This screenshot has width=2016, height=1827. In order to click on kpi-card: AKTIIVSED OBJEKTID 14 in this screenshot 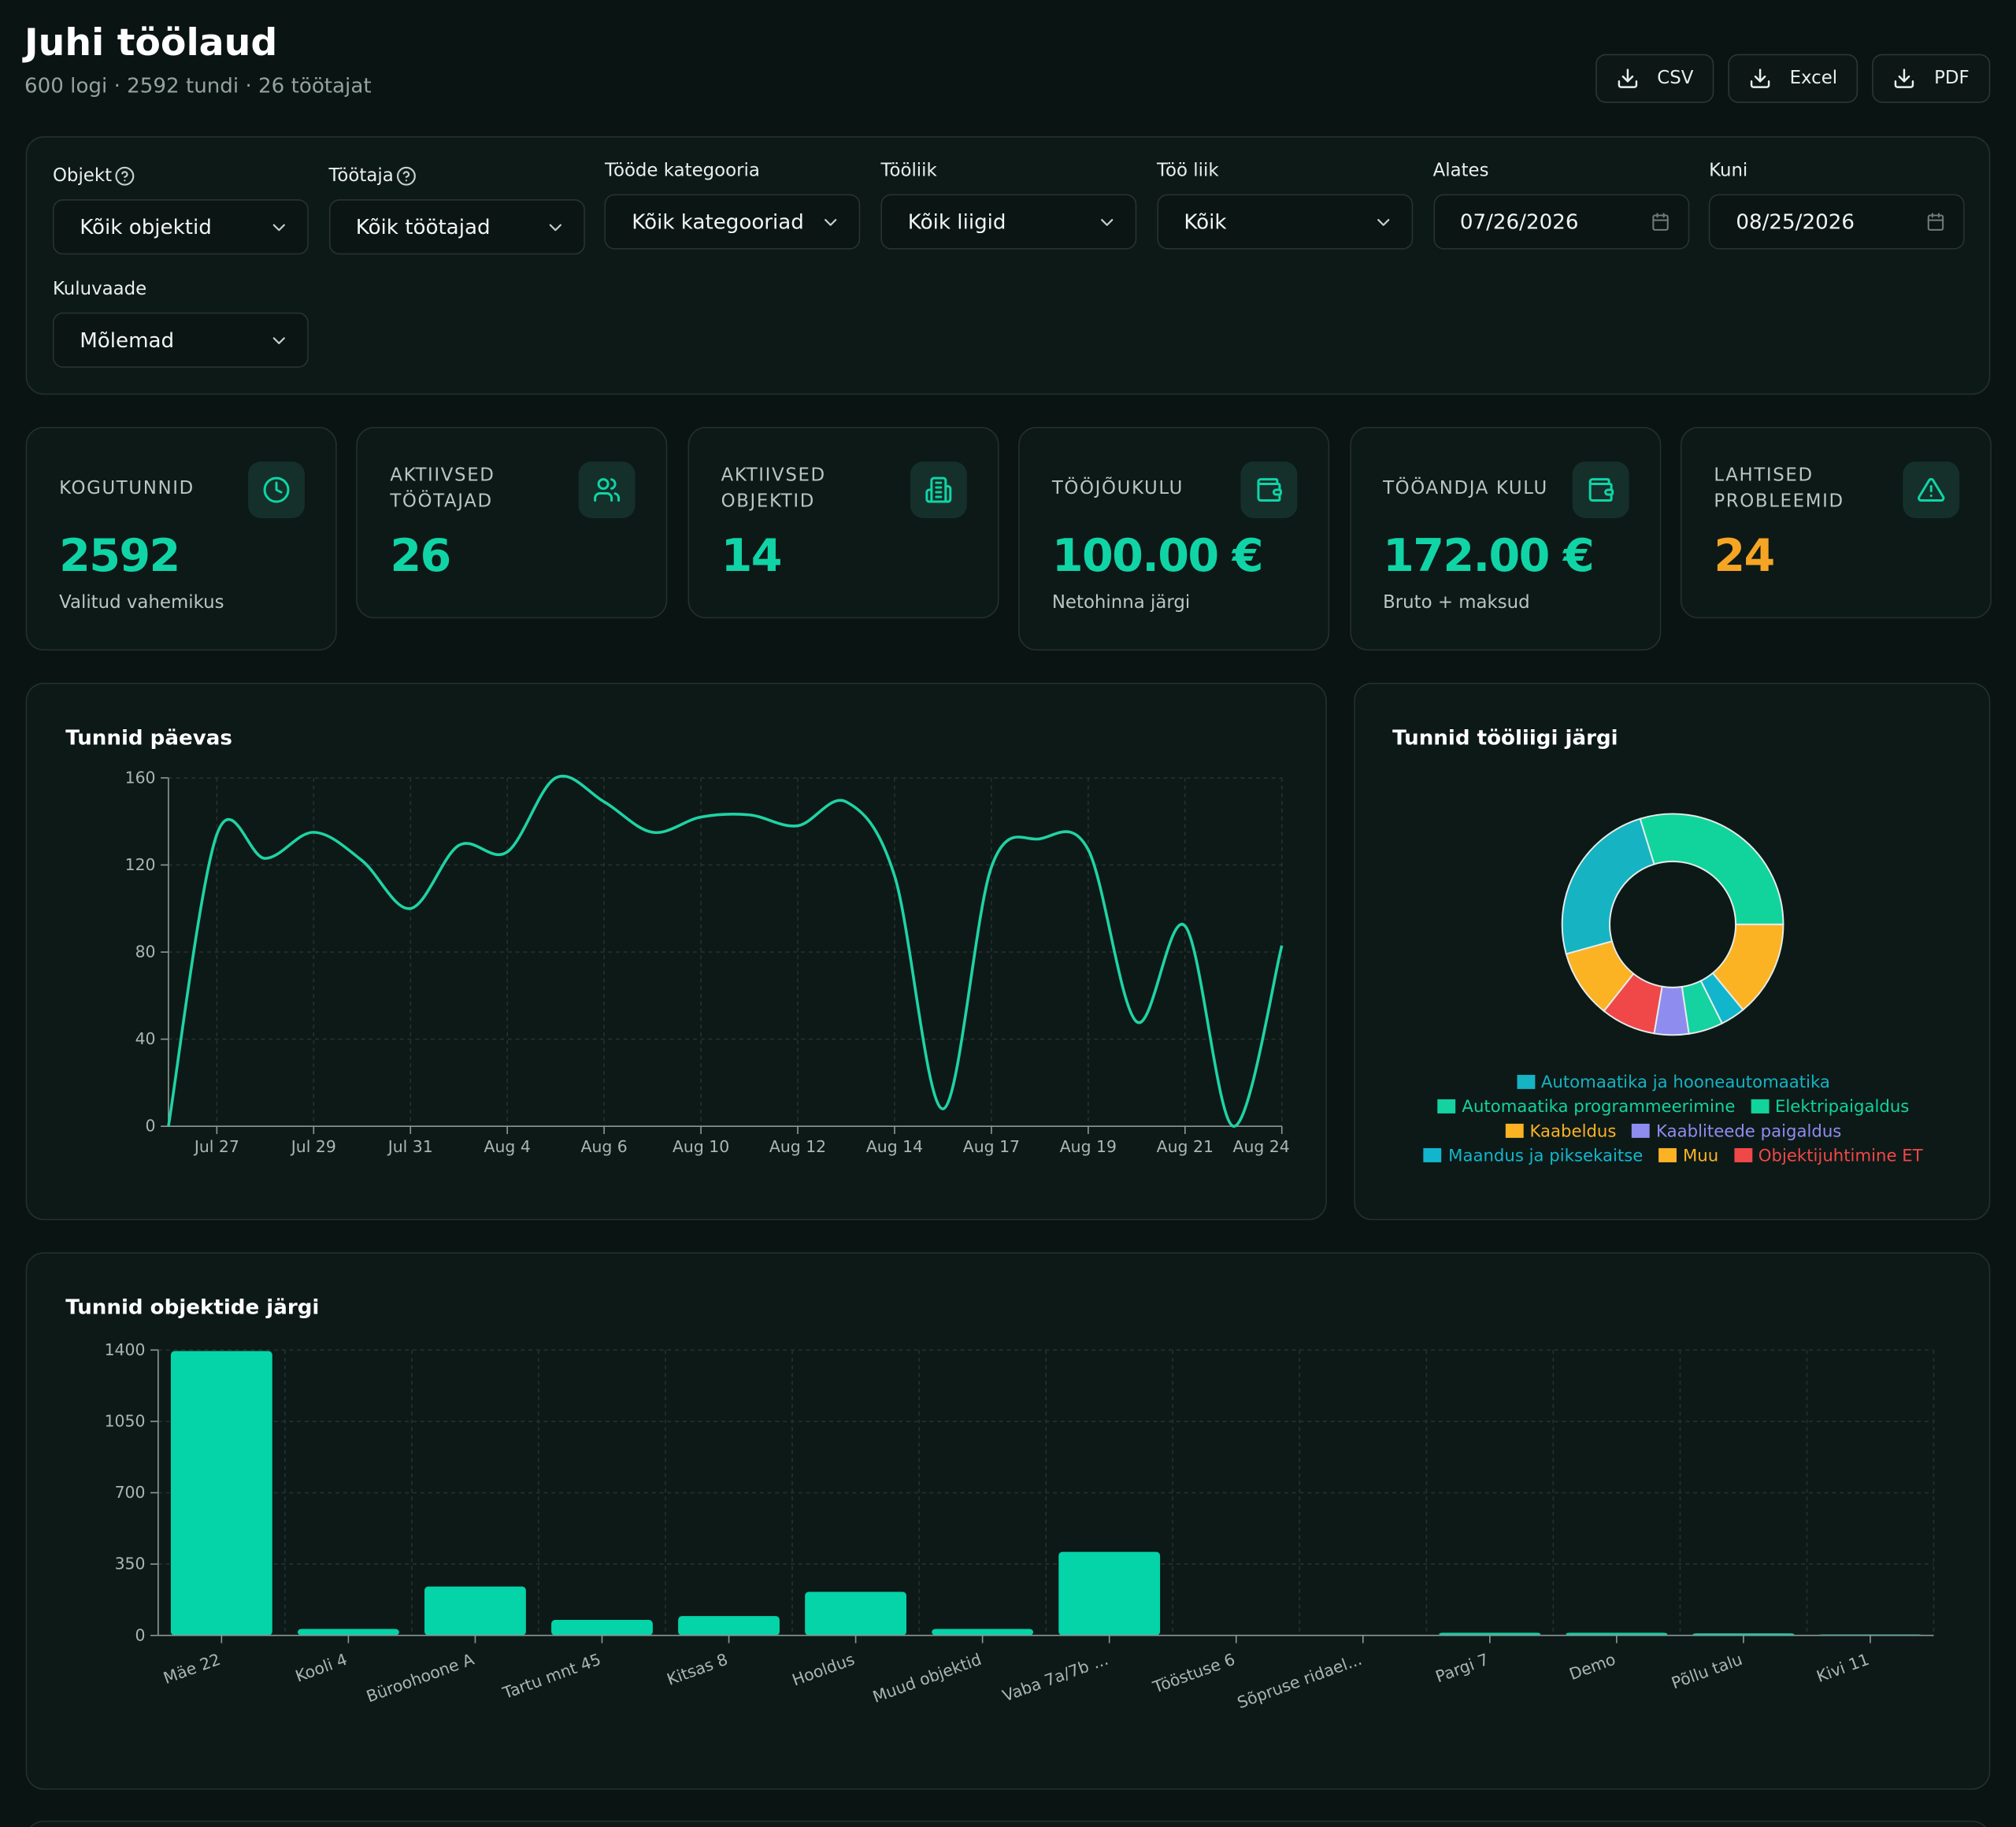, I will do `click(843, 523)`.